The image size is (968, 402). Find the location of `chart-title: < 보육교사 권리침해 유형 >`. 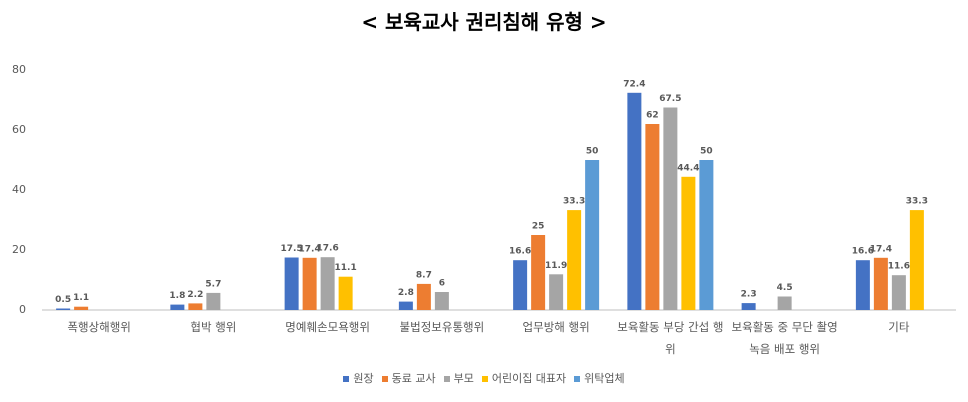

chart-title: < 보육교사 권리침해 유형 > is located at coordinates (484, 22).